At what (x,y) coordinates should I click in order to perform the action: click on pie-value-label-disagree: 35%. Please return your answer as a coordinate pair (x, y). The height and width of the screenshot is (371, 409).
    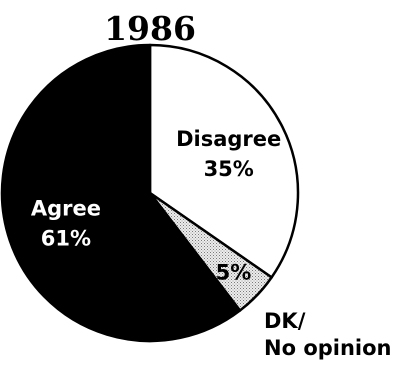
    Looking at the image, I should click on (229, 169).